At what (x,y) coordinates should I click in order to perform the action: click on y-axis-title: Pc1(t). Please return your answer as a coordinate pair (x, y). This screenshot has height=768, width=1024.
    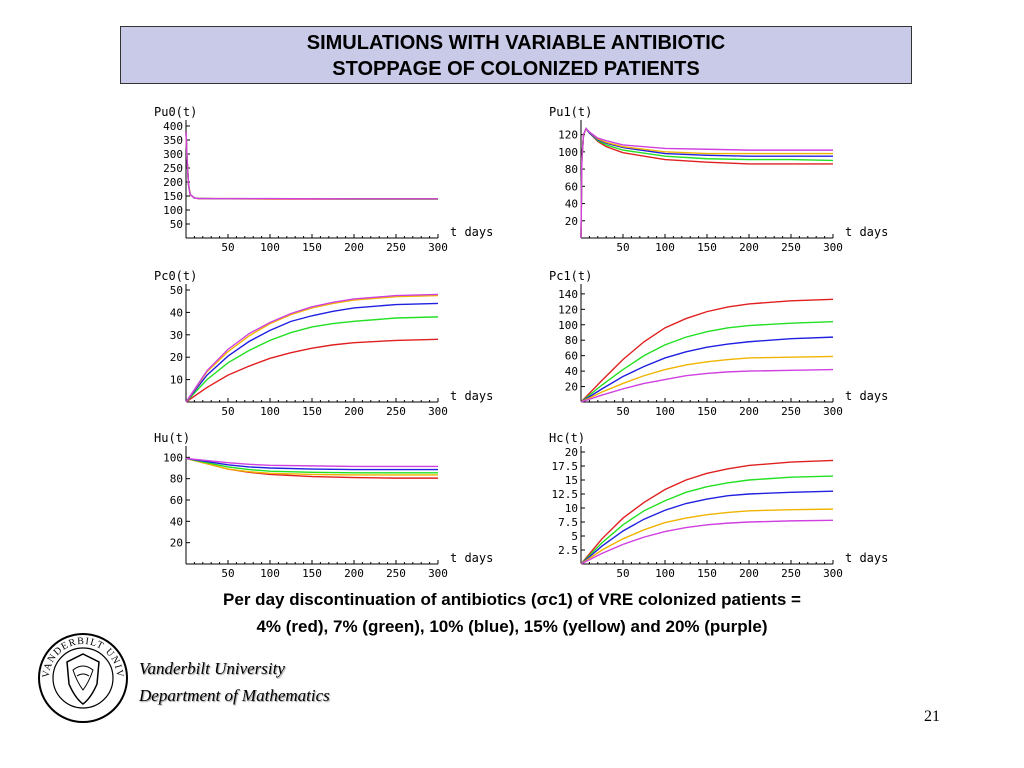
    Looking at the image, I should click on (570, 276).